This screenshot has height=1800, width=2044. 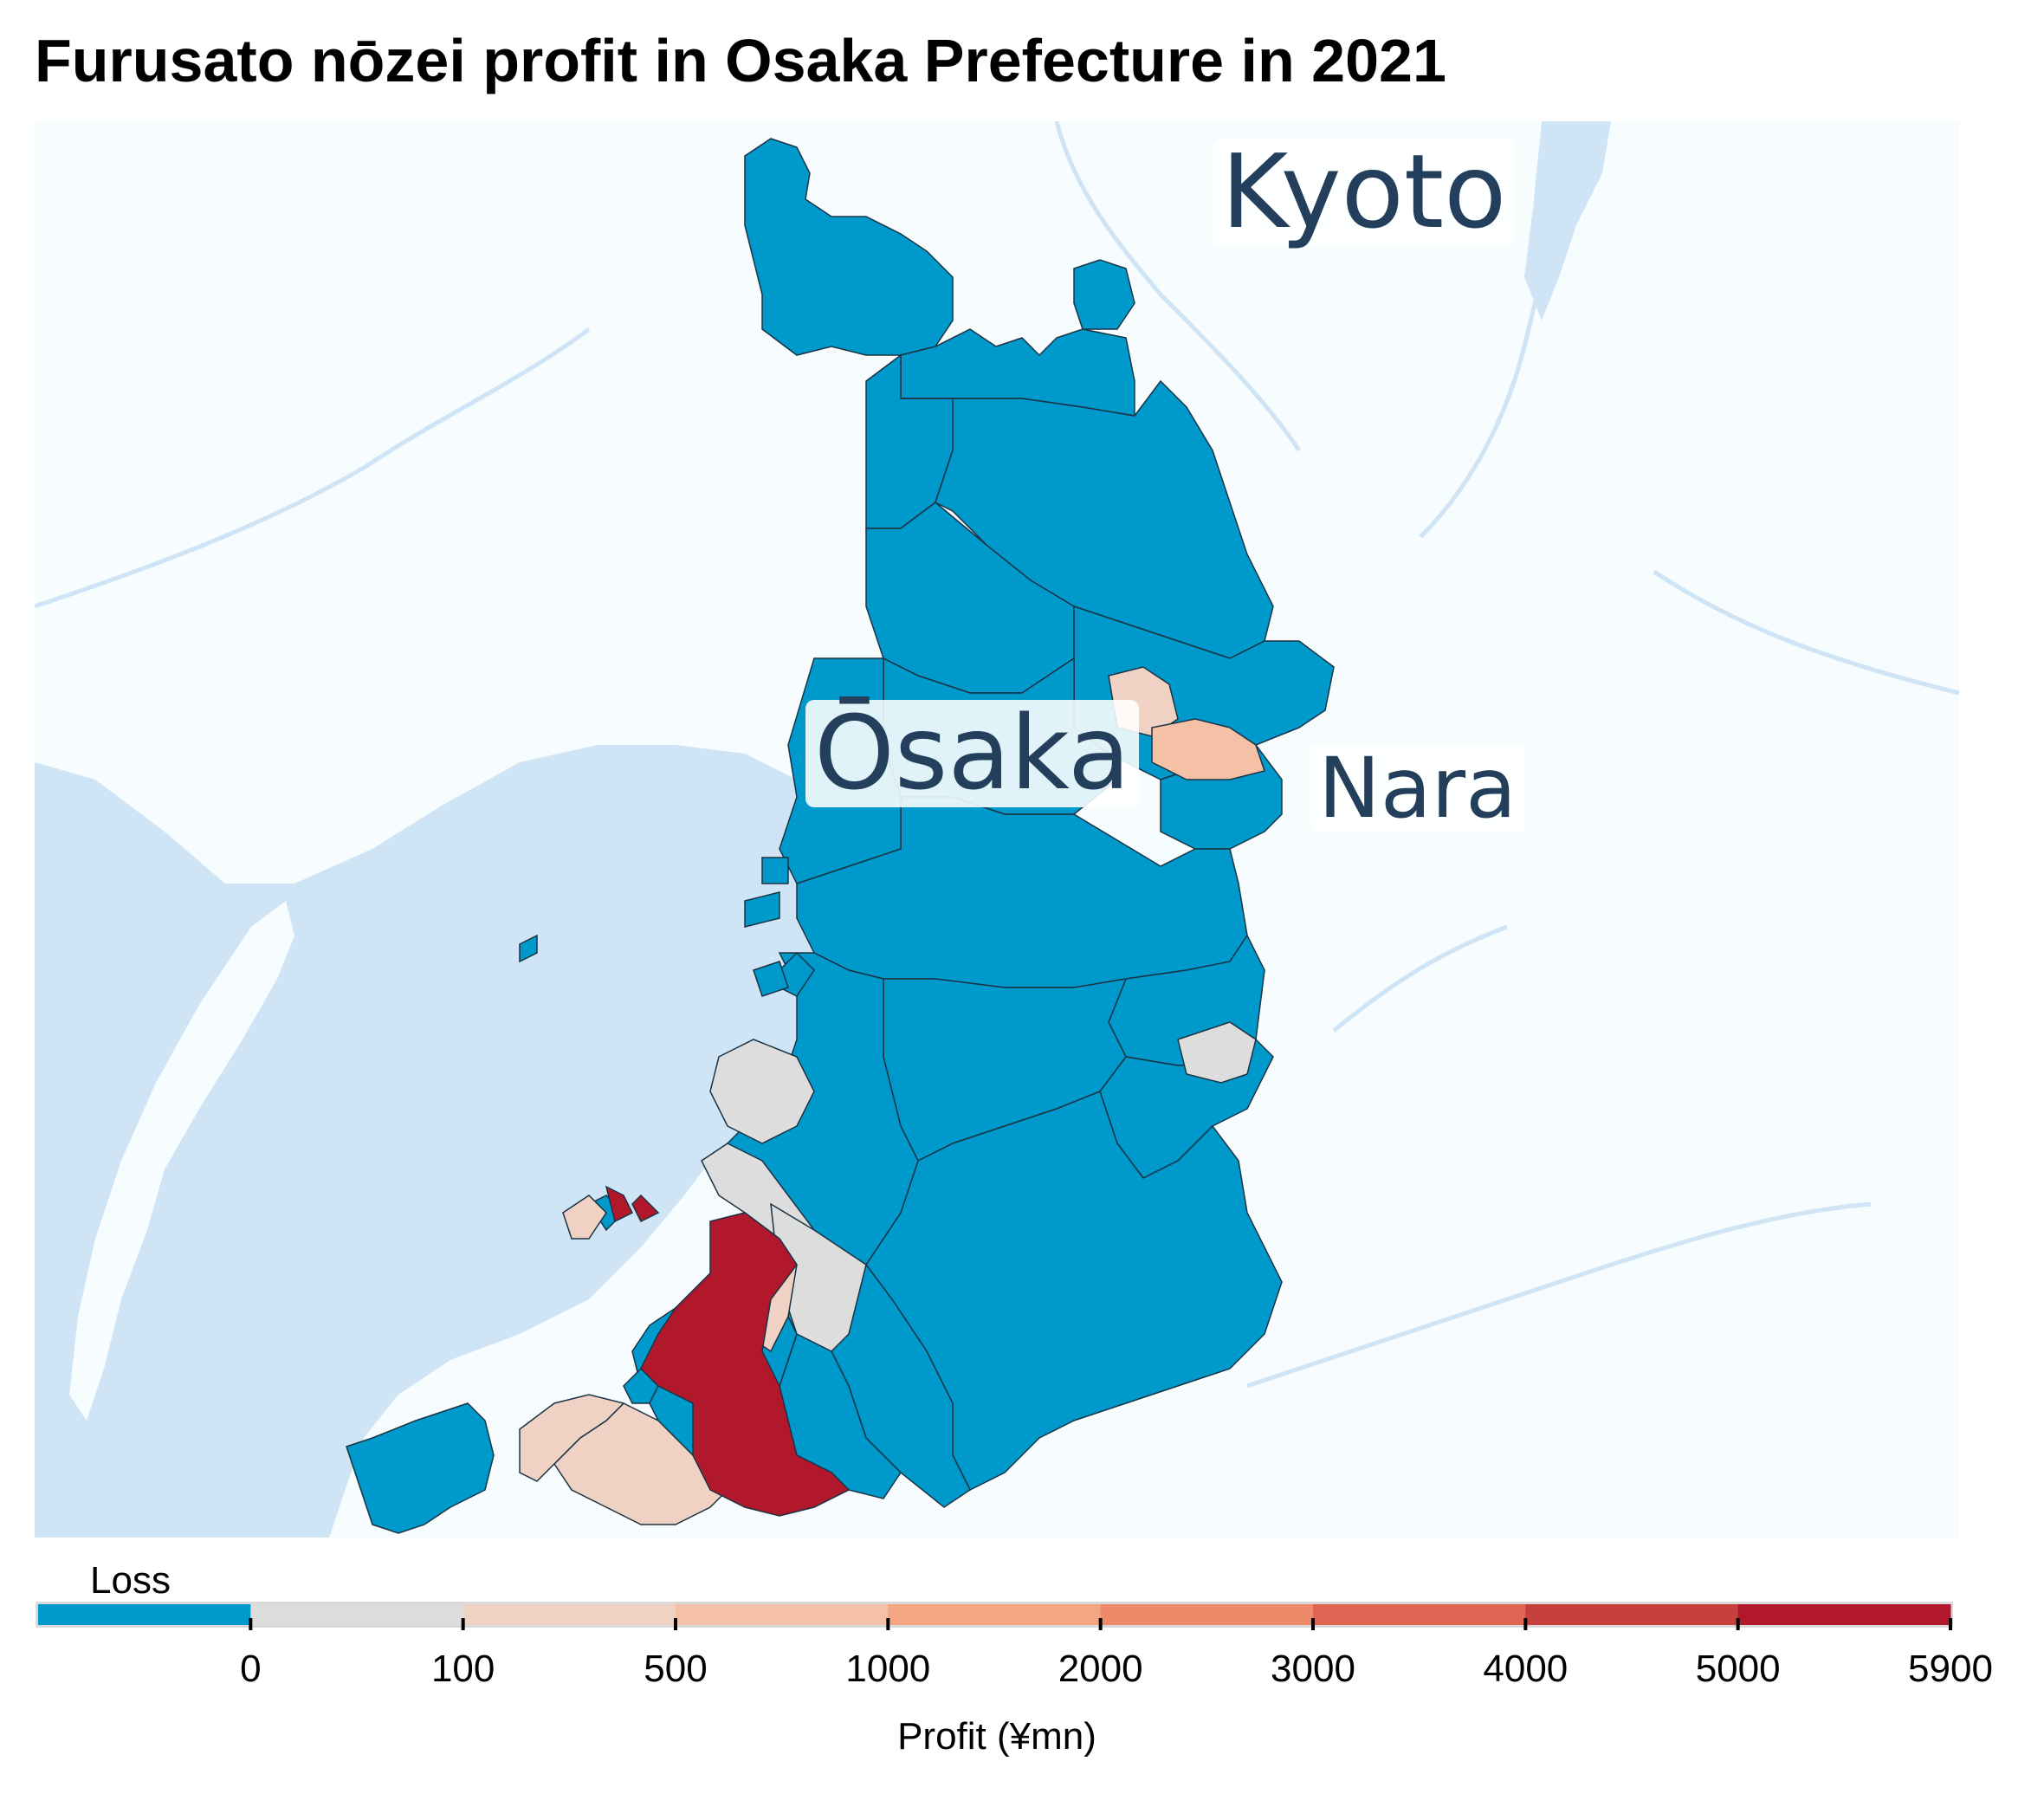 I want to click on label-osaka: Ōsaka, so click(x=972, y=753).